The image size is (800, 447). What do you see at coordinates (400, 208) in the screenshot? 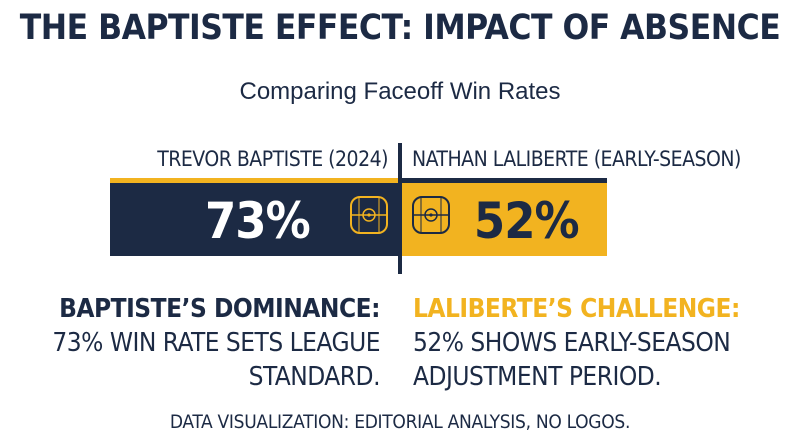
I see `center-divider` at bounding box center [400, 208].